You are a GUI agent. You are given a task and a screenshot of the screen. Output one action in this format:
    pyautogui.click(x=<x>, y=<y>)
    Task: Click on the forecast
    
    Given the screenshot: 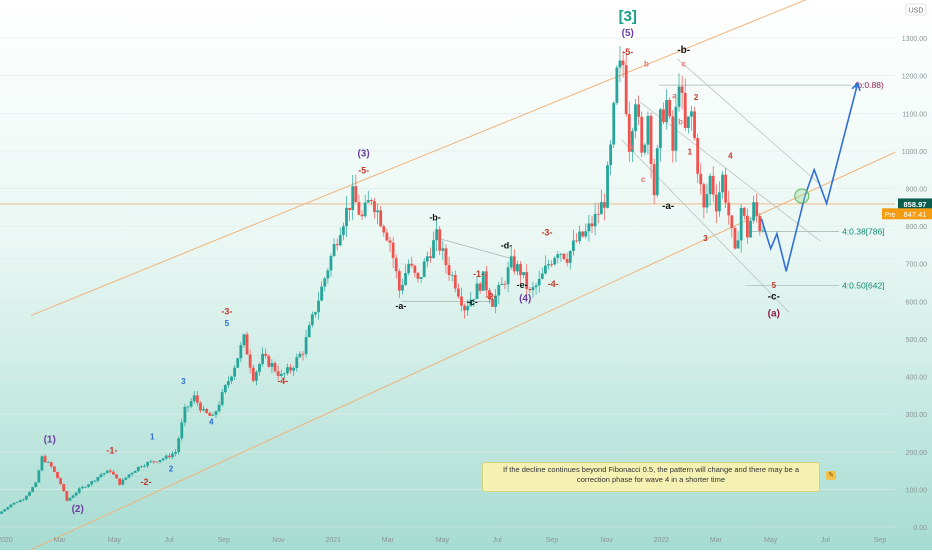 What is the action you would take?
    pyautogui.click(x=810, y=176)
    